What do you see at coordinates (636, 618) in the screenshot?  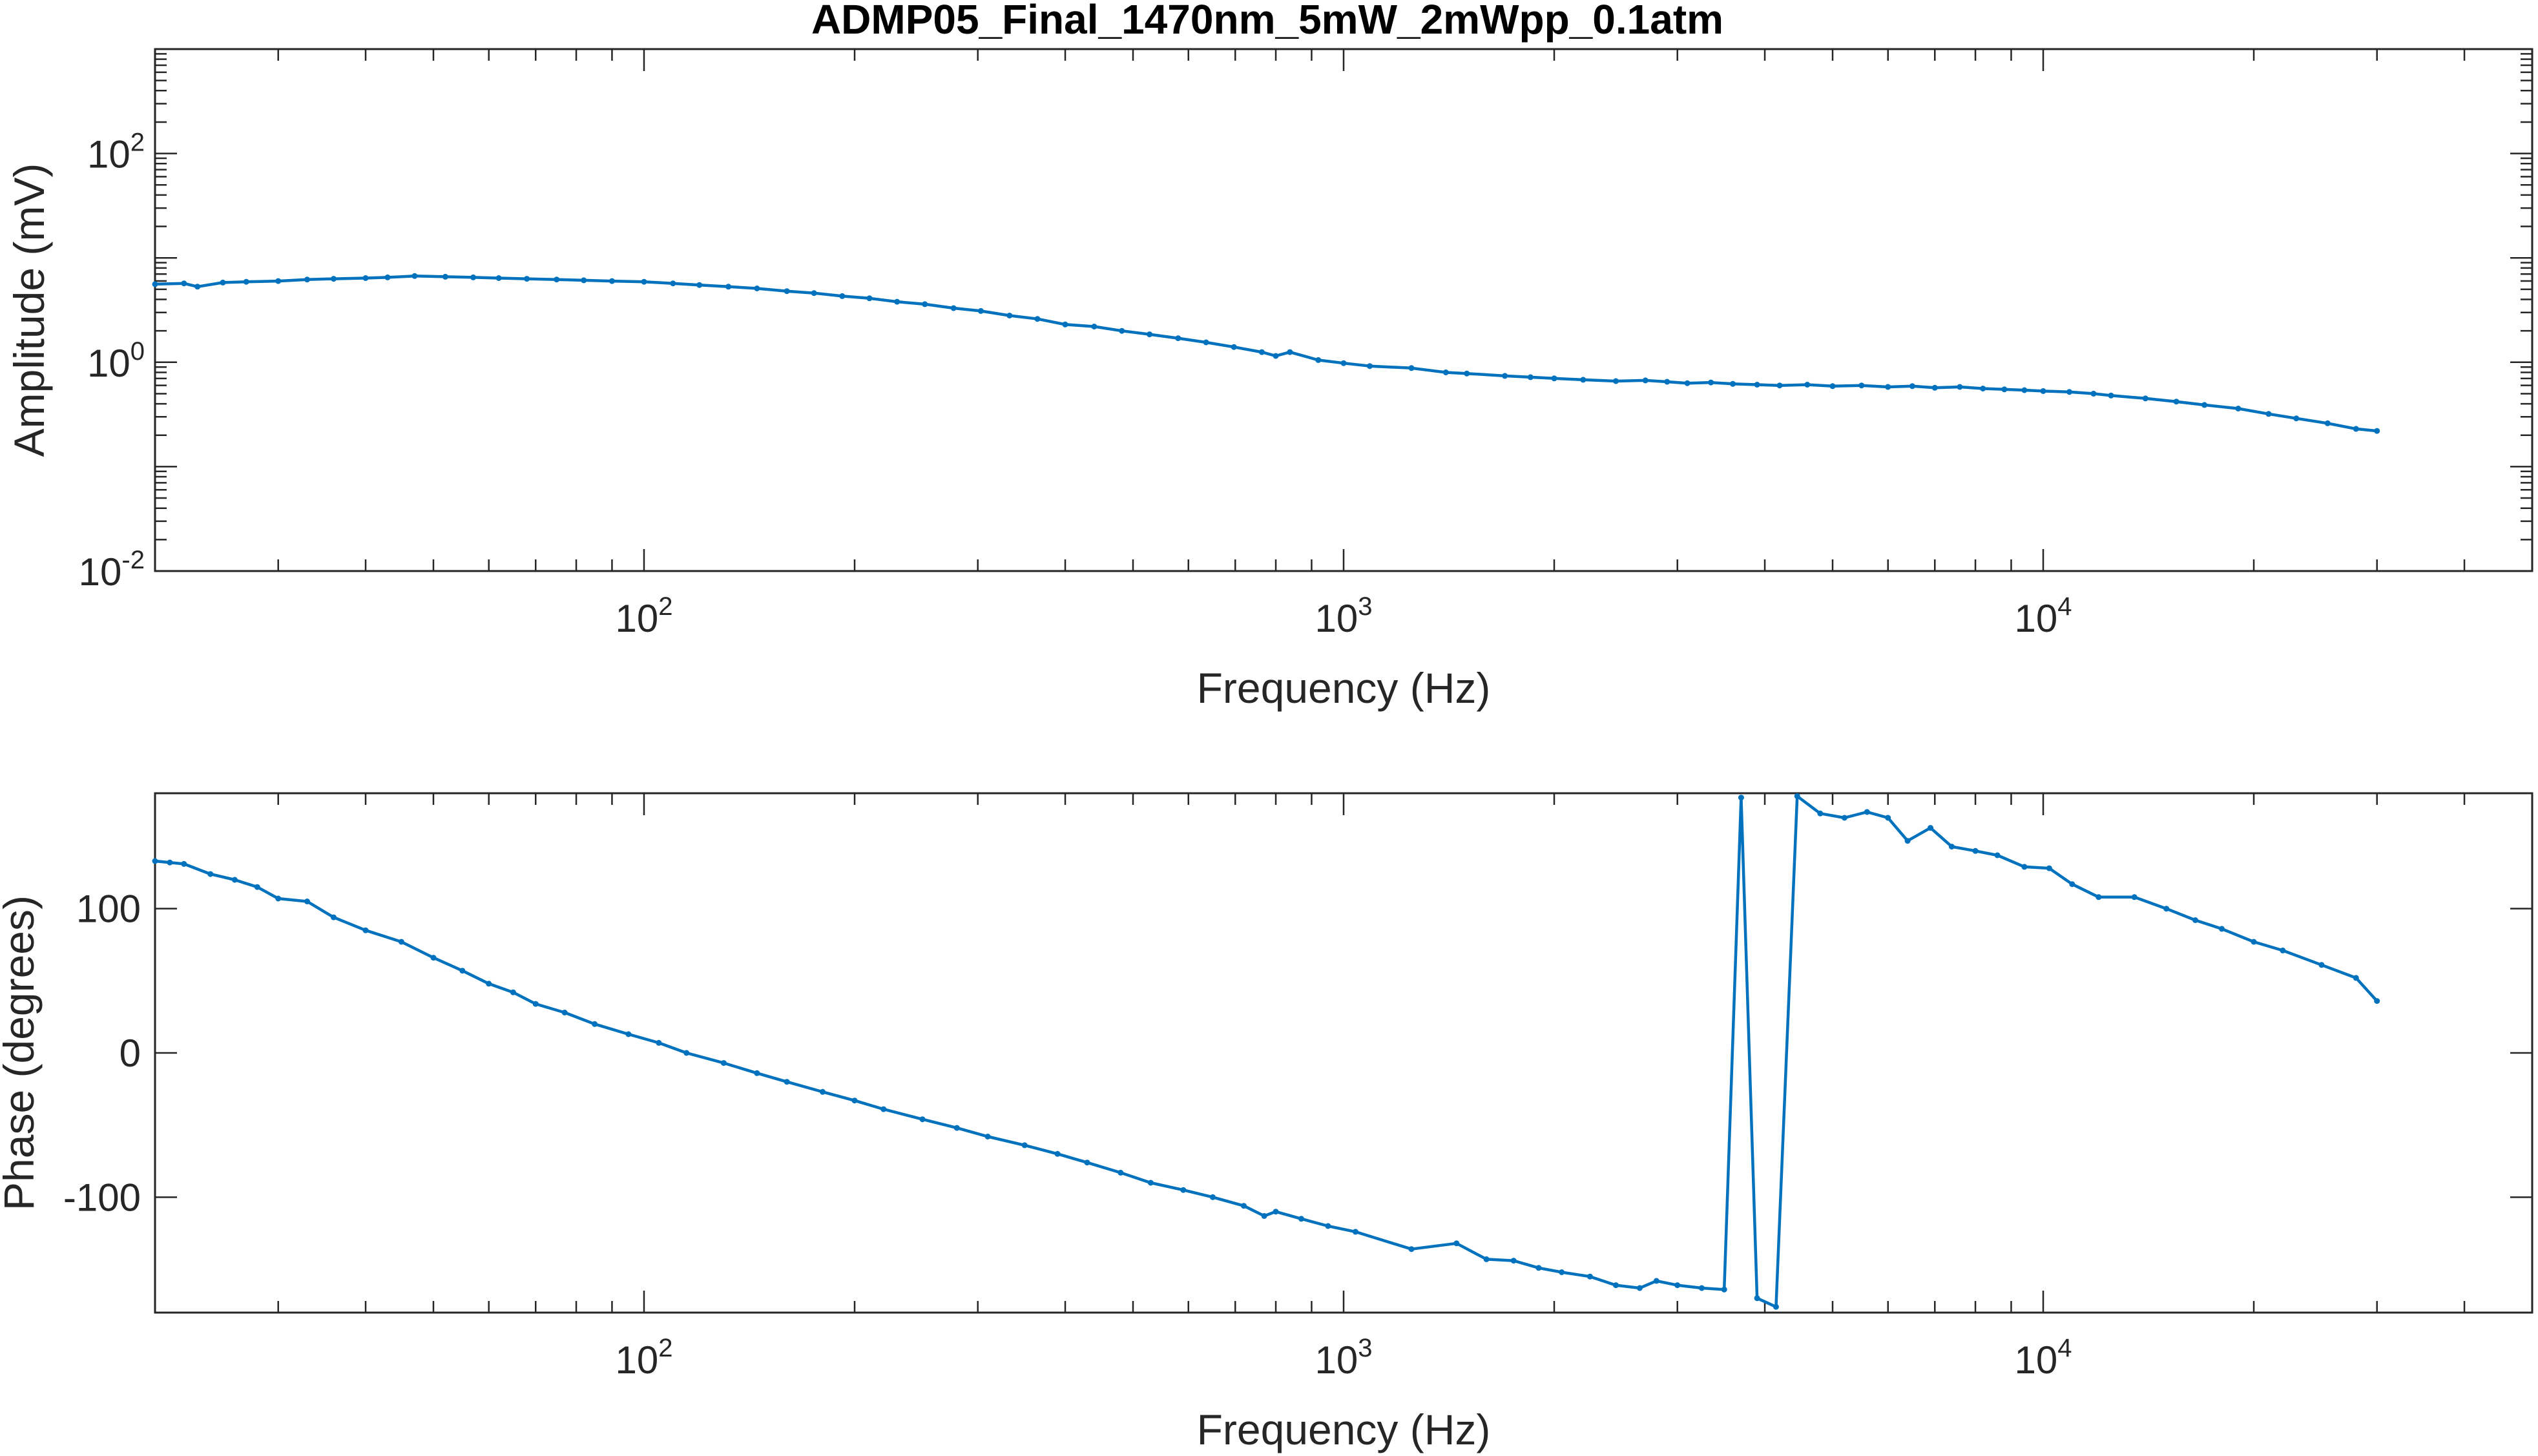 I see `amplitude-x-tick-label-base: 10` at bounding box center [636, 618].